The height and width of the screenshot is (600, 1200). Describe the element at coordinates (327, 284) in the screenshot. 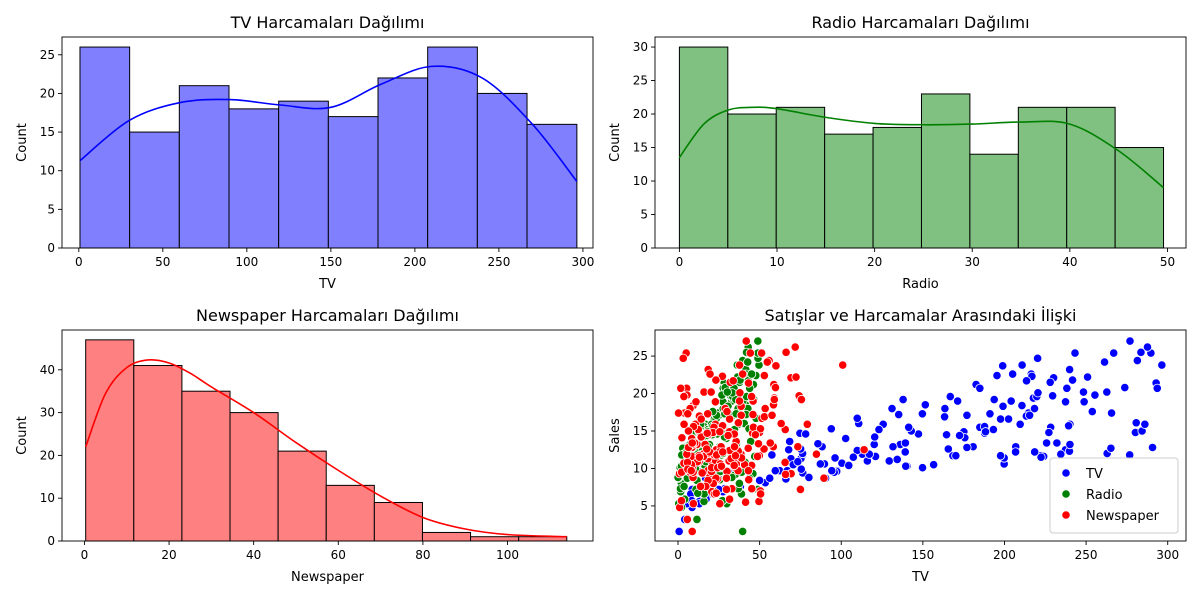

I see `tv-x-axis-label: TV` at that location.